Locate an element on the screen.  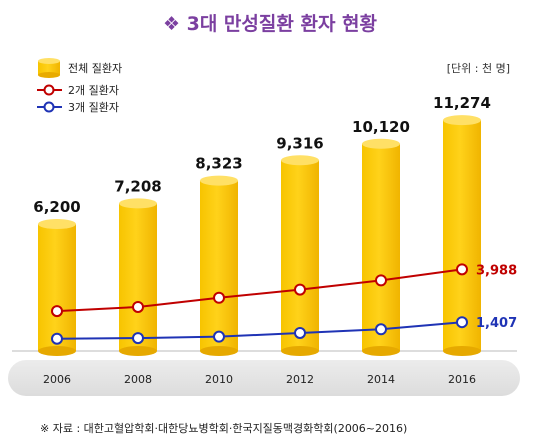
bar-2016 is located at coordinates (462, 235).